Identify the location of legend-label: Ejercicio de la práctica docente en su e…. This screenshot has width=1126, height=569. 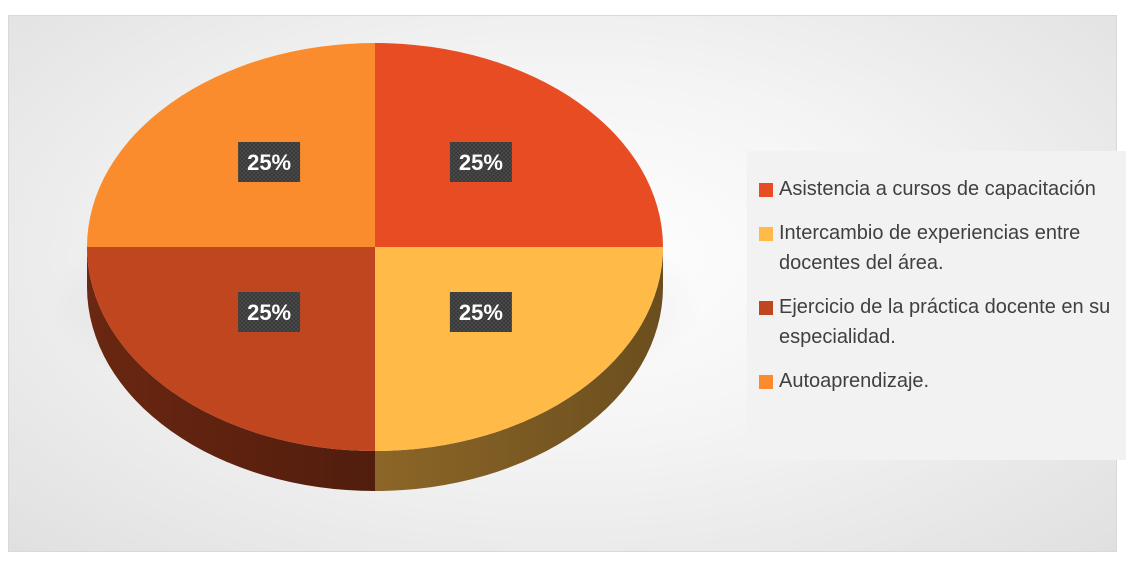
(945, 322).